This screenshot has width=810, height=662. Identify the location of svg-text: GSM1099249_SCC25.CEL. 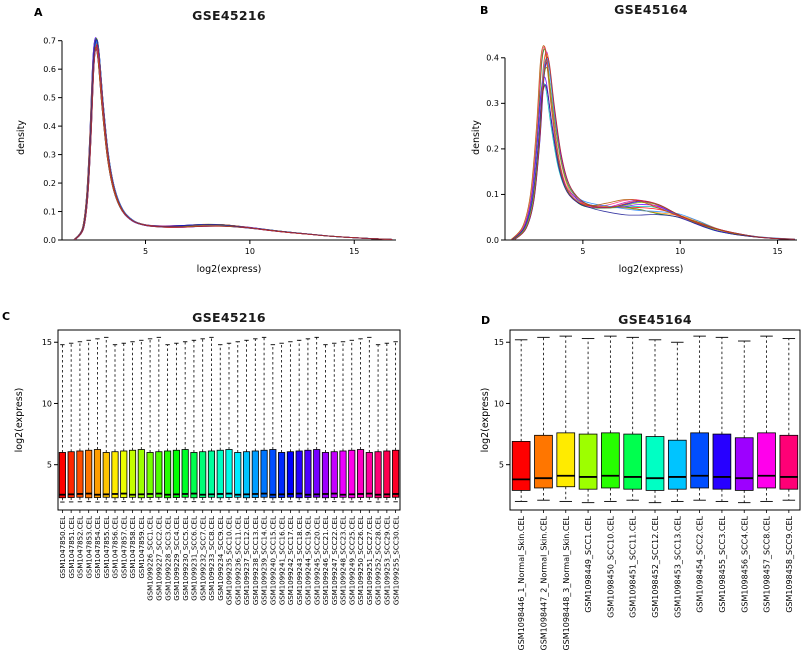
(352, 560).